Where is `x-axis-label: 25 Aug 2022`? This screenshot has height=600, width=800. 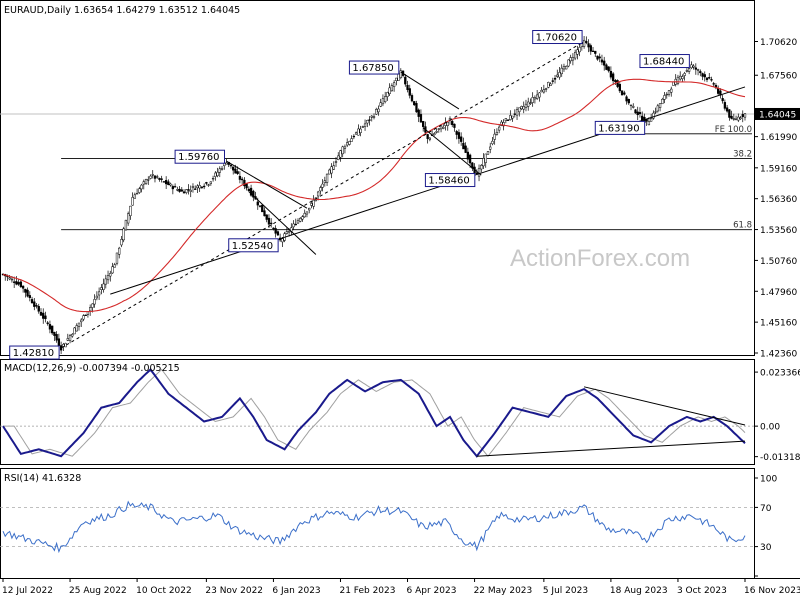
x-axis-label: 25 Aug 2022 is located at coordinates (98, 591).